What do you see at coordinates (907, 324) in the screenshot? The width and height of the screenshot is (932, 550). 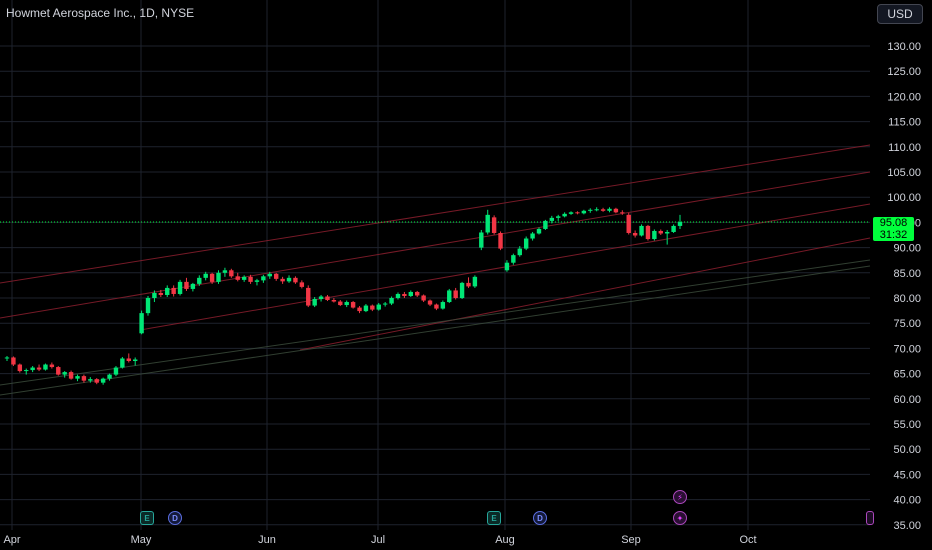 I see `y-tick-label: 75.00` at bounding box center [907, 324].